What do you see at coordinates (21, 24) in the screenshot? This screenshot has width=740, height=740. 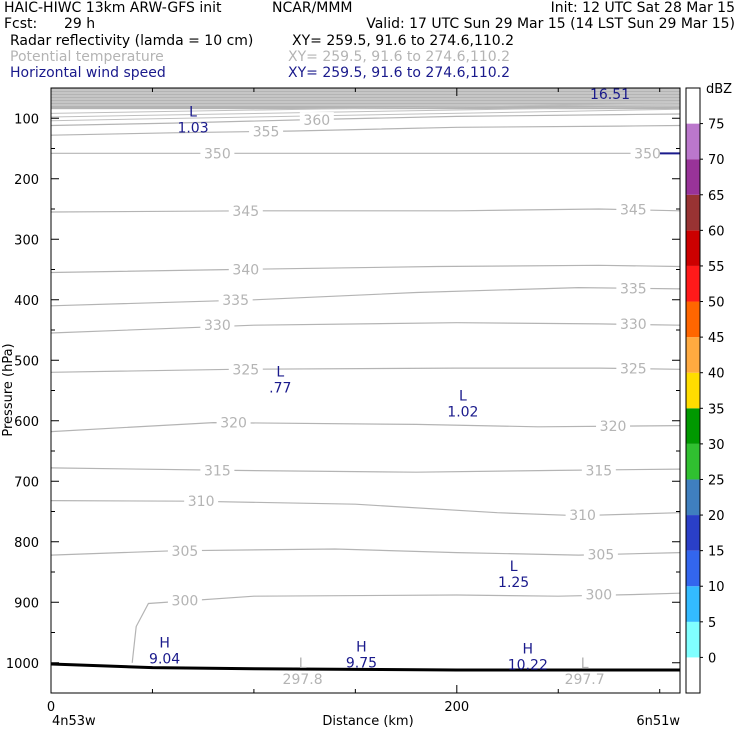 I see `fcst-label: Fcst:` at bounding box center [21, 24].